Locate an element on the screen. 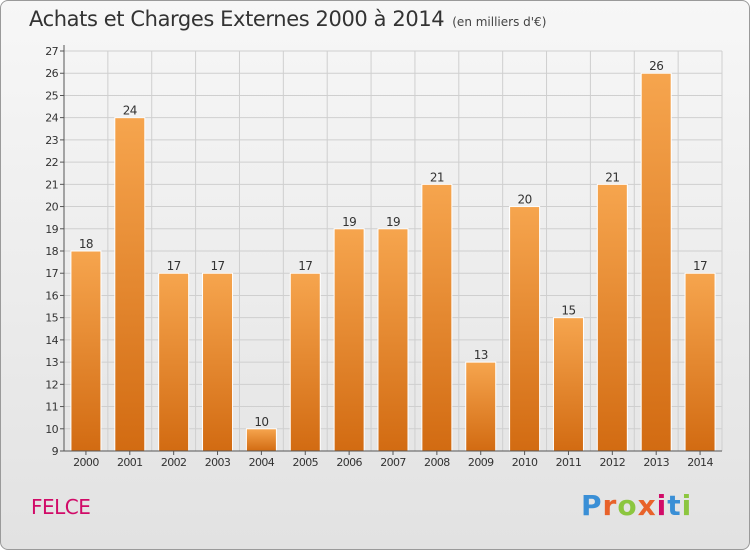  x-tick-label: 2009 is located at coordinates (481, 462).